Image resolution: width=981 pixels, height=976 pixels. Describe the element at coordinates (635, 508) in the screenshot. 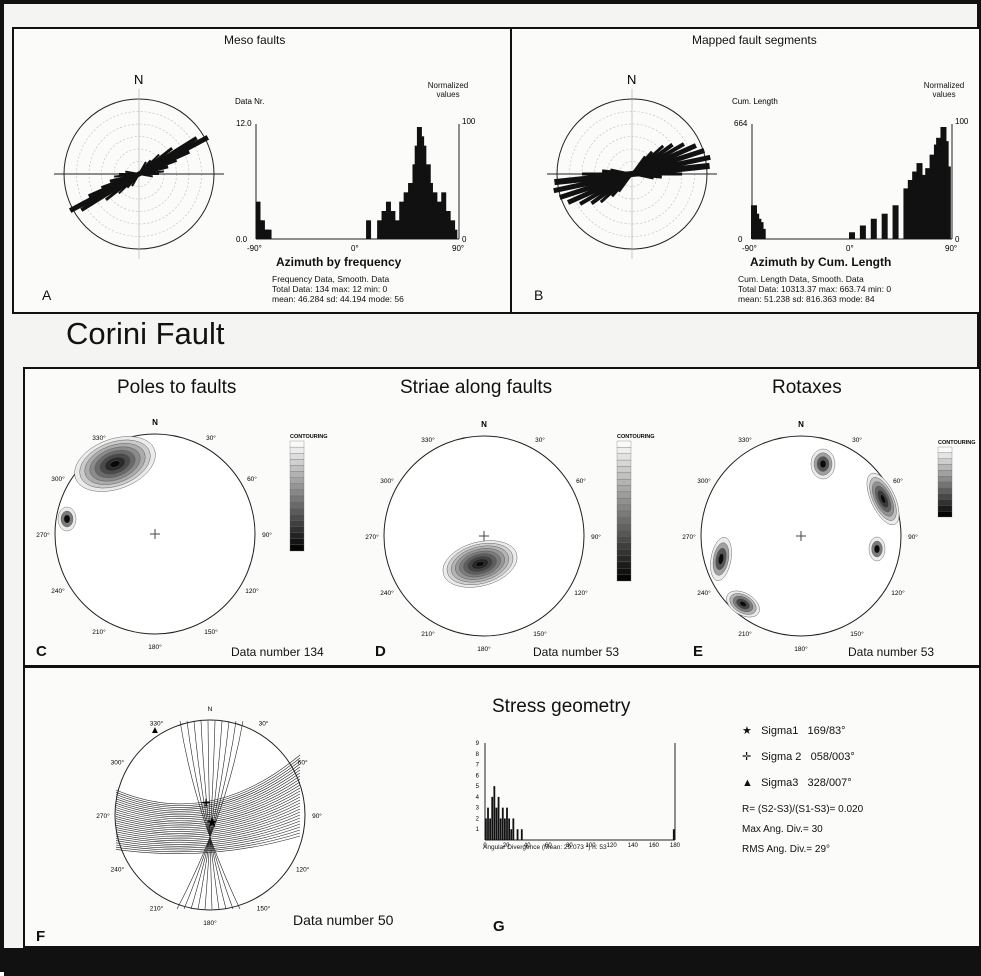

I see `legend-d: CONTOURING` at that location.